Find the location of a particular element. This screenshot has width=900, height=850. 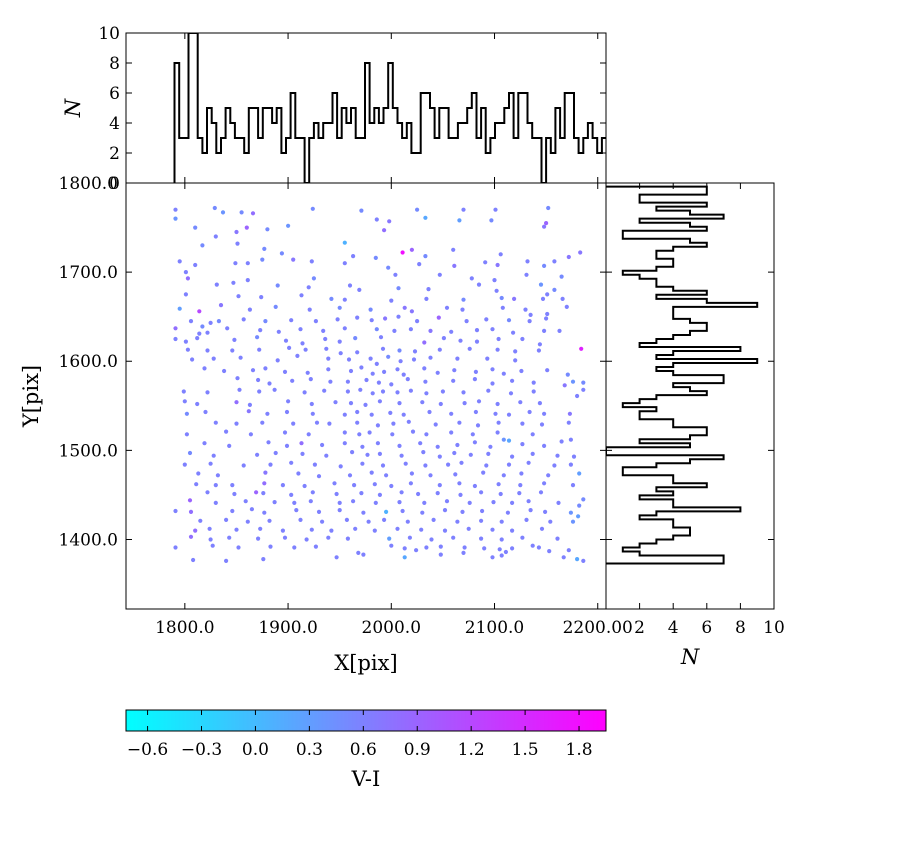

colorbar-panel: −0.6 −0.3 0.0 0.3 0.6 0.9 1.2 1.5 1.8 V-I is located at coordinates (366, 750).